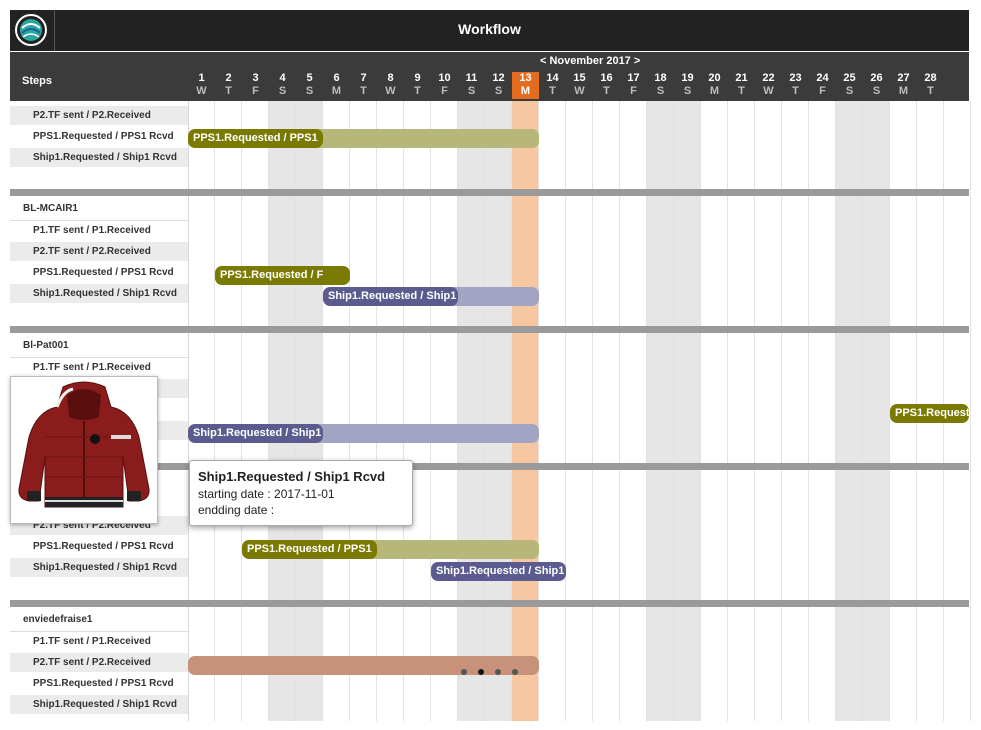  What do you see at coordinates (525, 78) in the screenshot?
I see `day-number: 13` at bounding box center [525, 78].